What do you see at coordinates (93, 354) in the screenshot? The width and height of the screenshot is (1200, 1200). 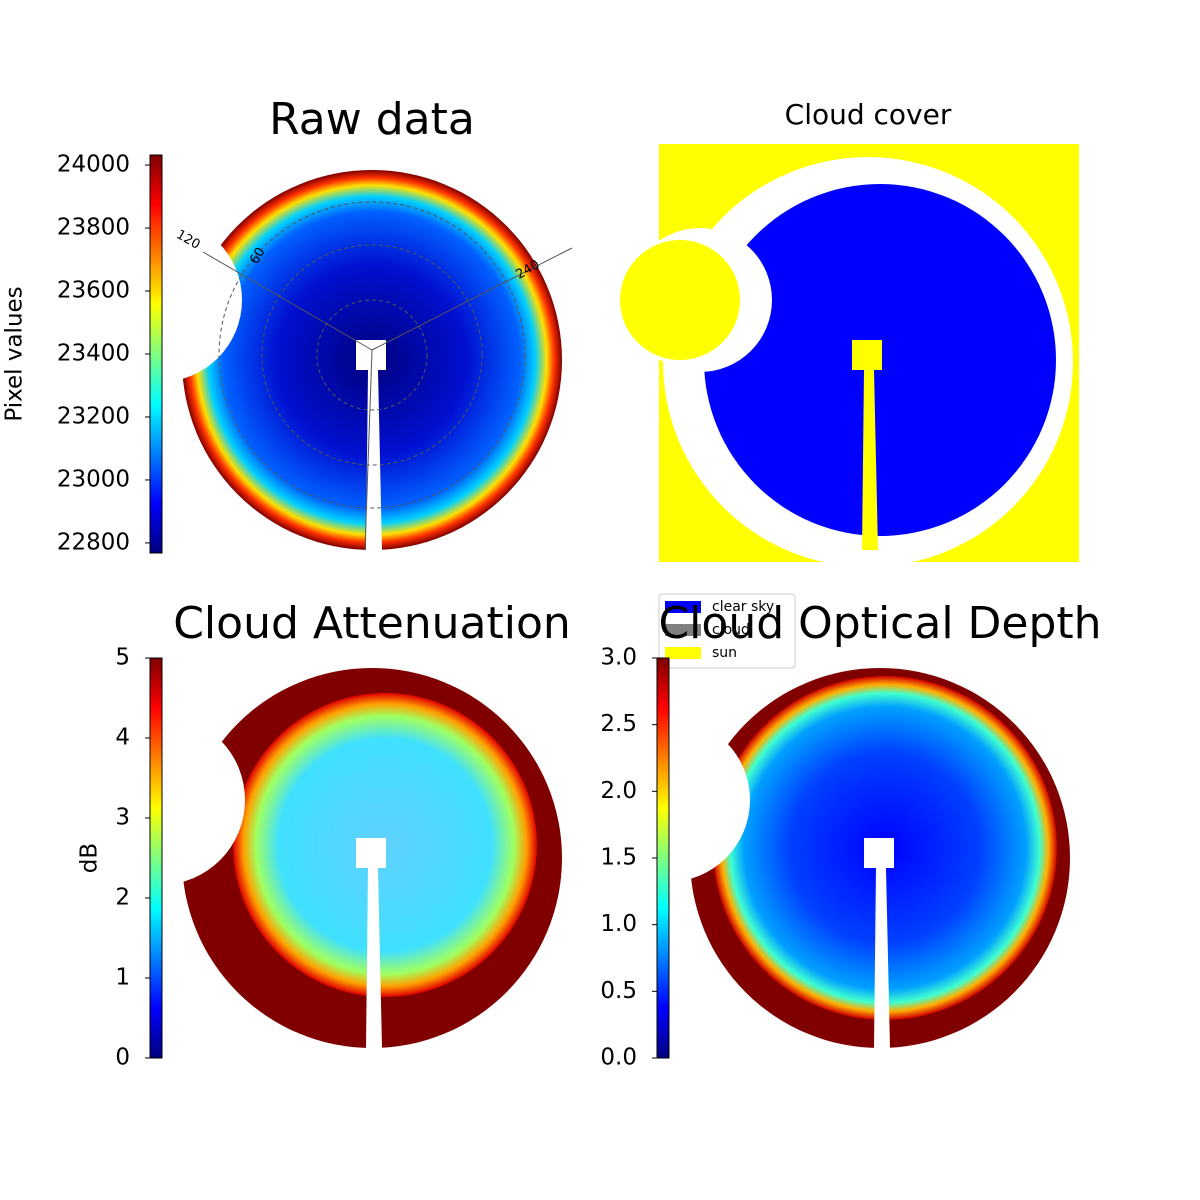 I see `colorbar-tick-label: 23400` at bounding box center [93, 354].